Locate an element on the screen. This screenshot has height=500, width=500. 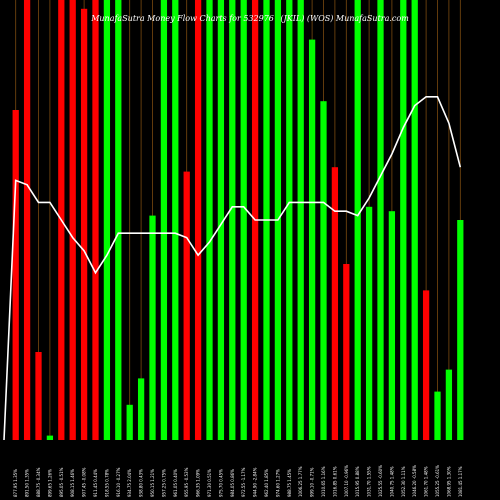
chart-title-left: MunafaSutra Money Flow Charts for 532976 is located at coordinates (182, 18).